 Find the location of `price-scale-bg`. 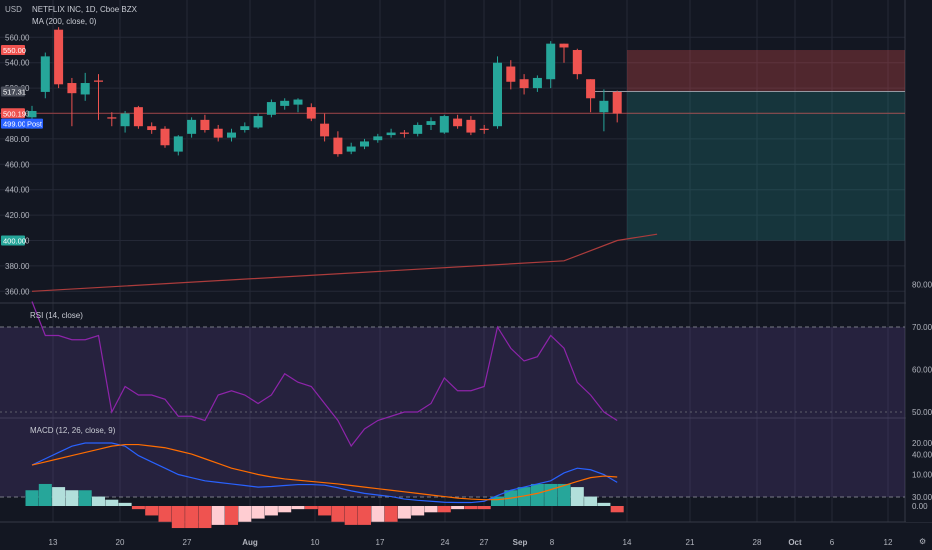

price-scale-bg is located at coordinates (919, 261).